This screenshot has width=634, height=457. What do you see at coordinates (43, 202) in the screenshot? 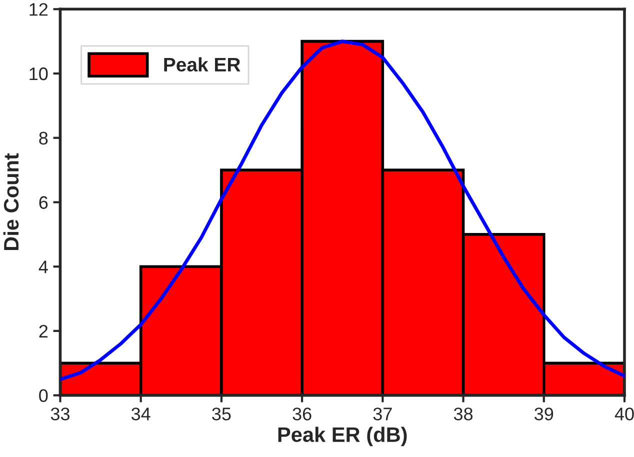
I see `y-tick-label: 6` at bounding box center [43, 202].